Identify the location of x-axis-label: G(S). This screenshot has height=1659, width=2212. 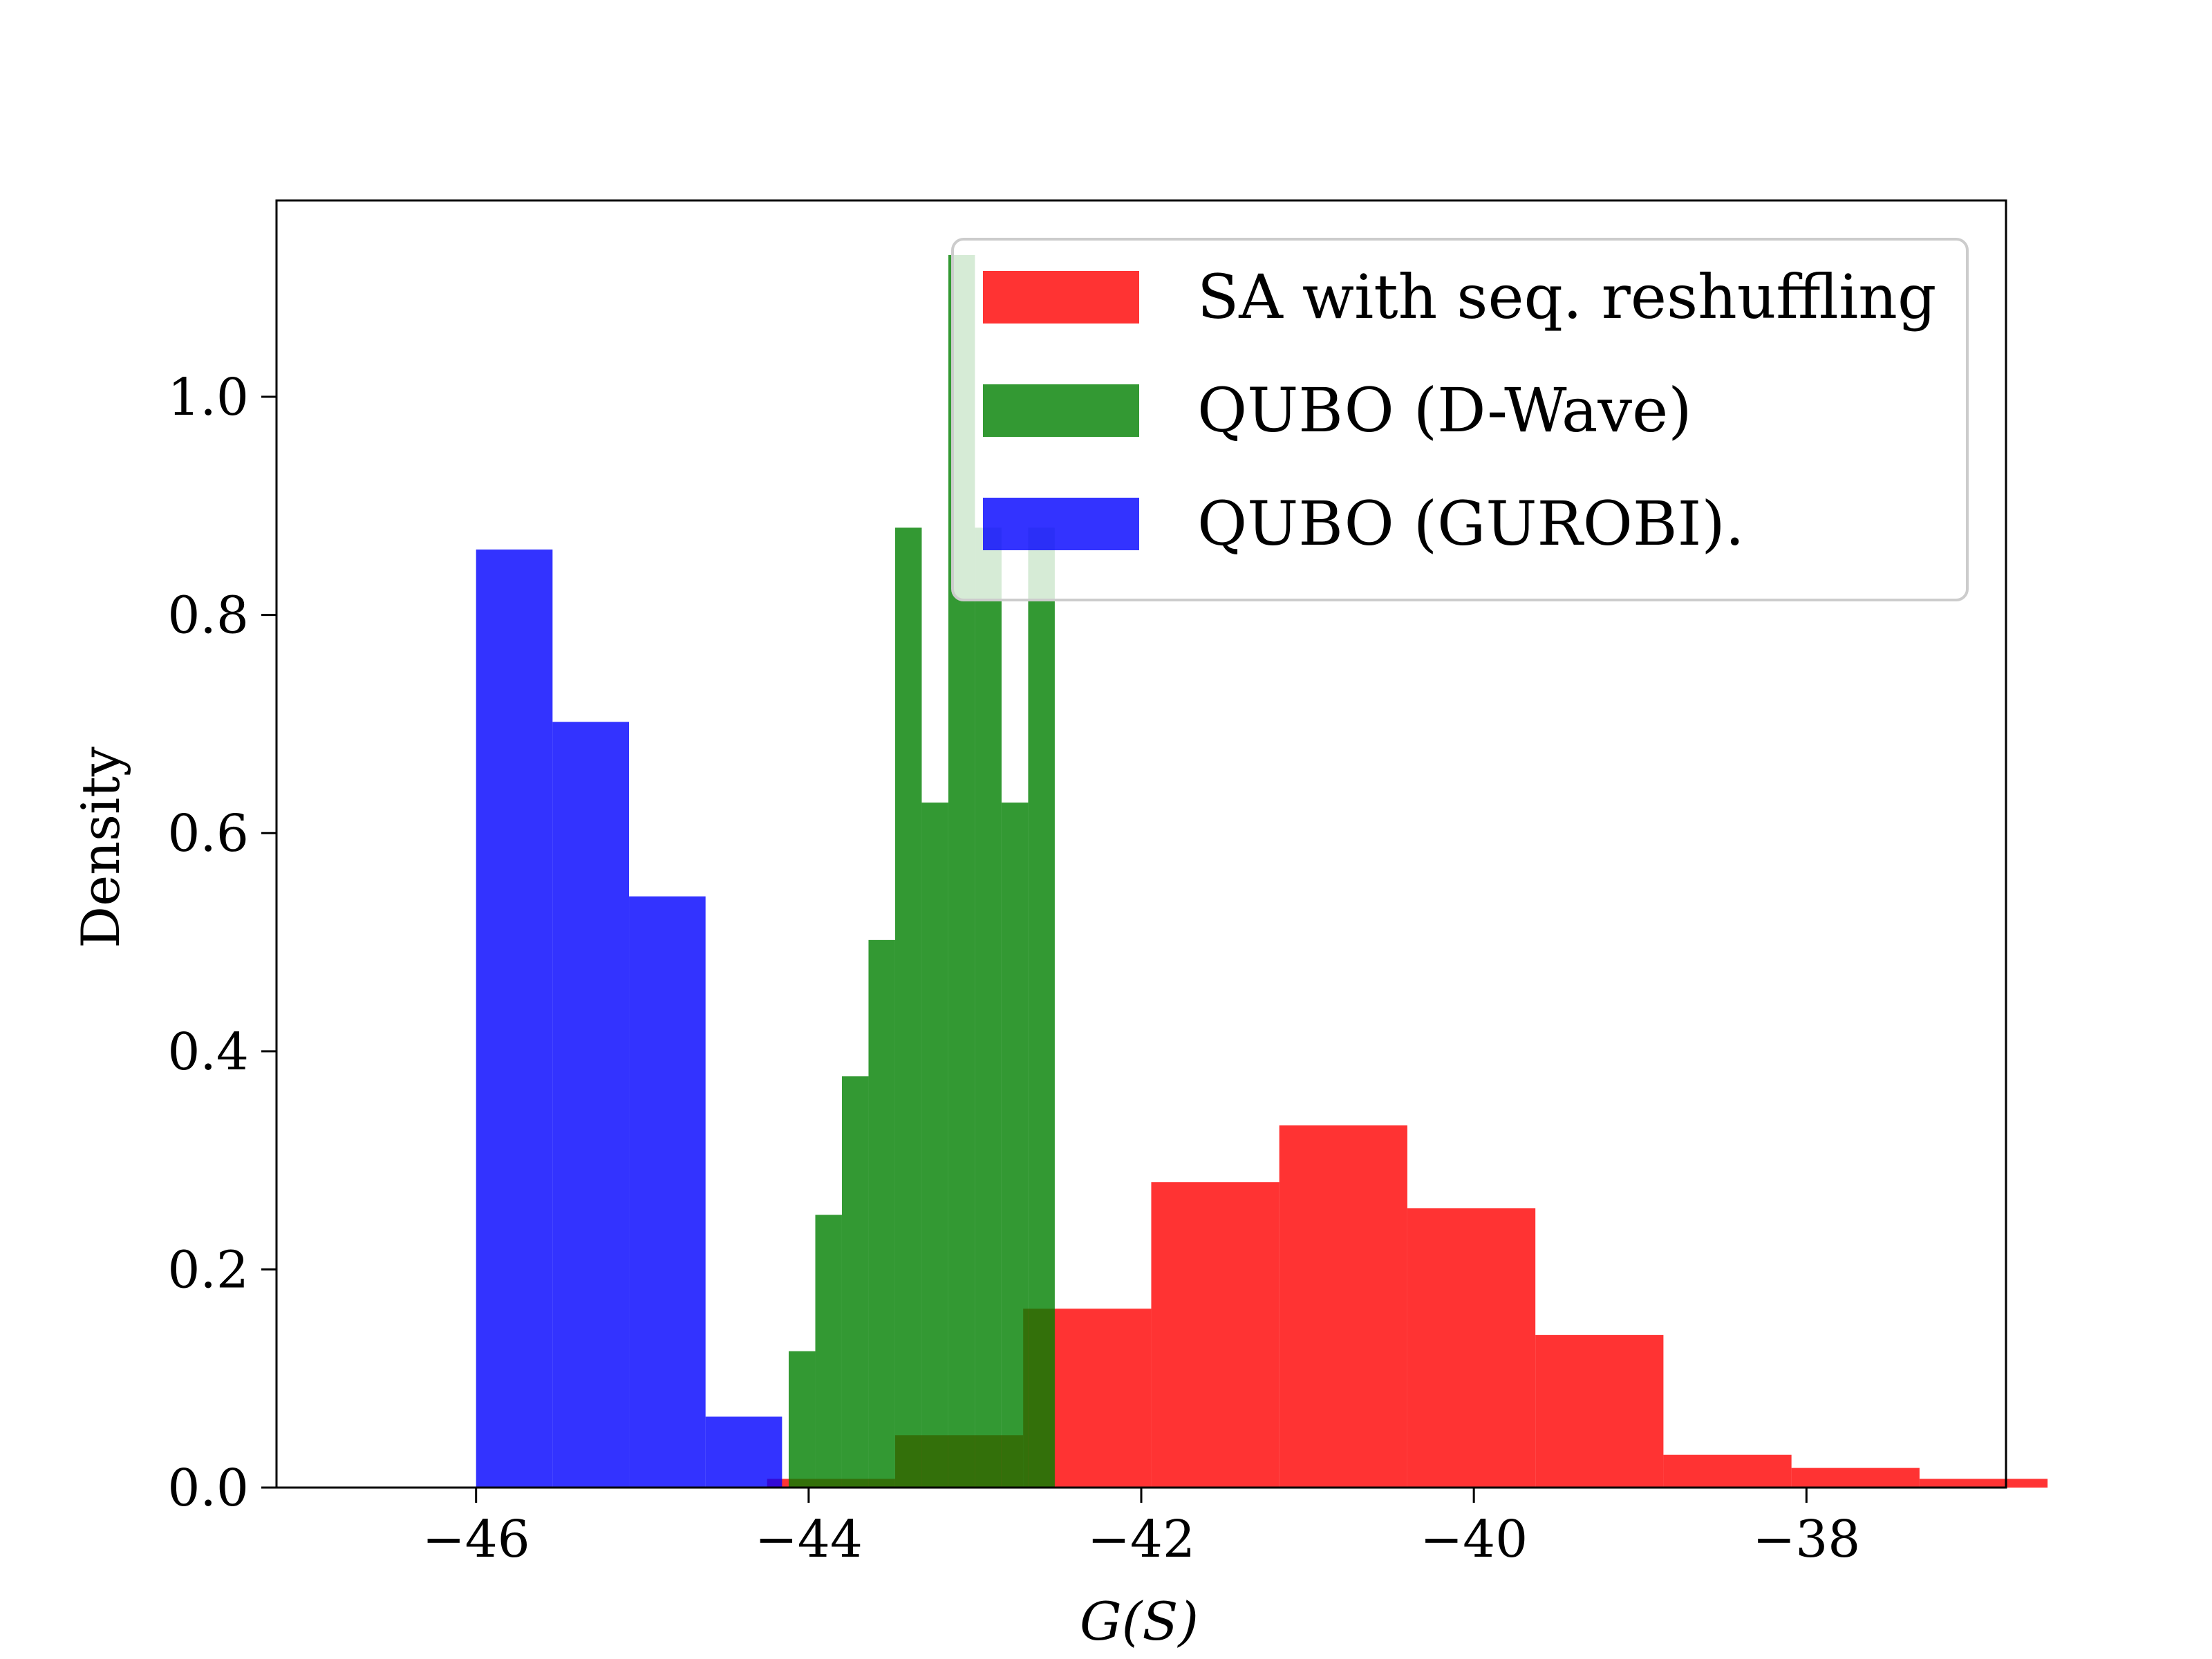
(1139, 1621).